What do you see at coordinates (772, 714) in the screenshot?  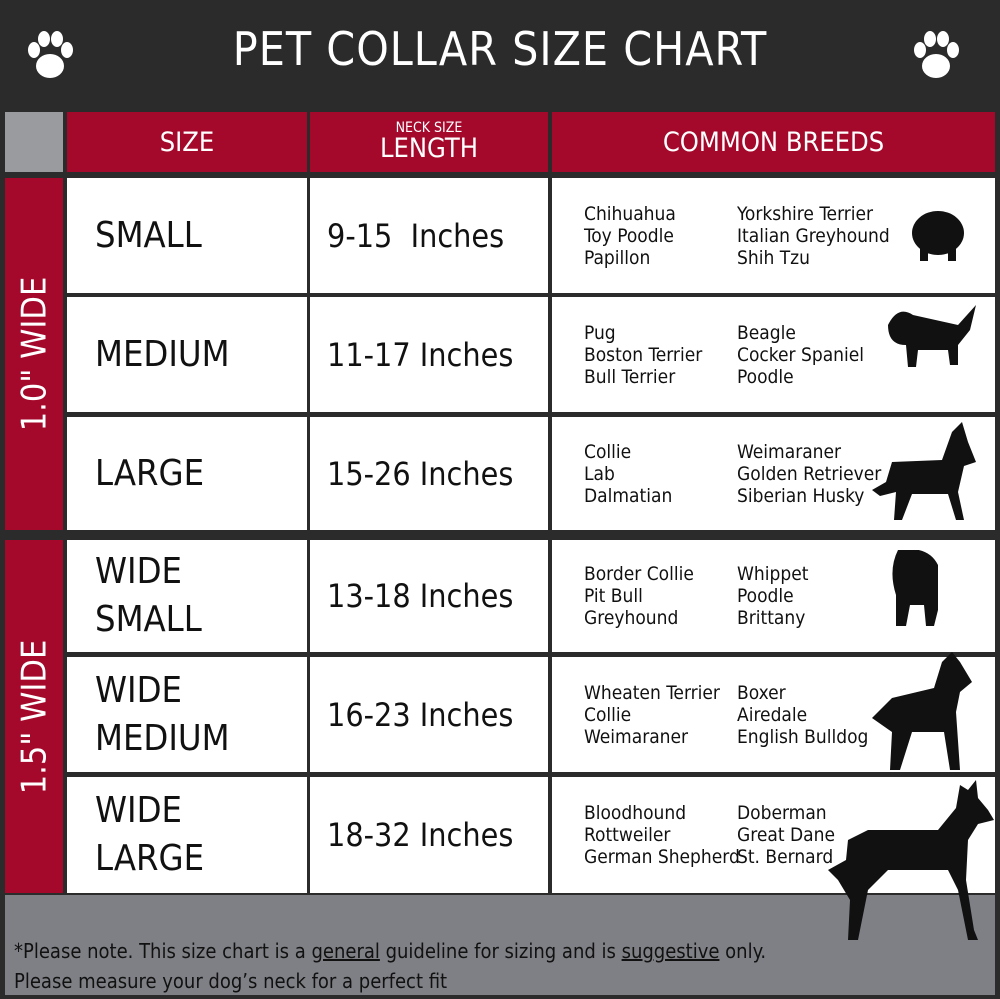 I see `breed-name: Airedale` at bounding box center [772, 714].